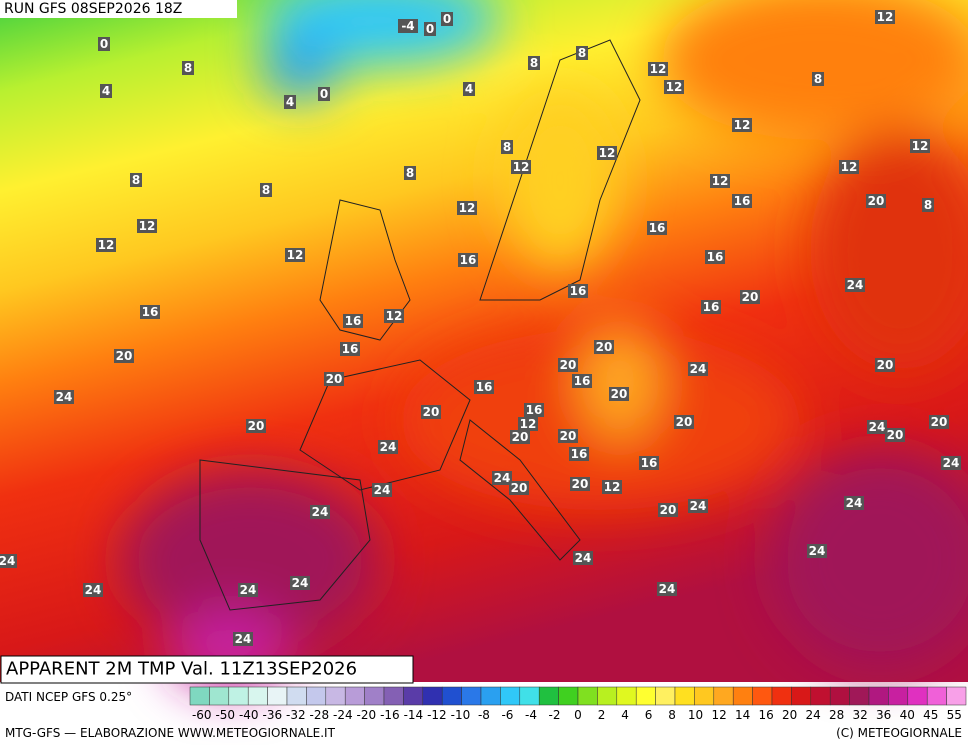  I want to click on contour-label: 0, so click(324, 94).